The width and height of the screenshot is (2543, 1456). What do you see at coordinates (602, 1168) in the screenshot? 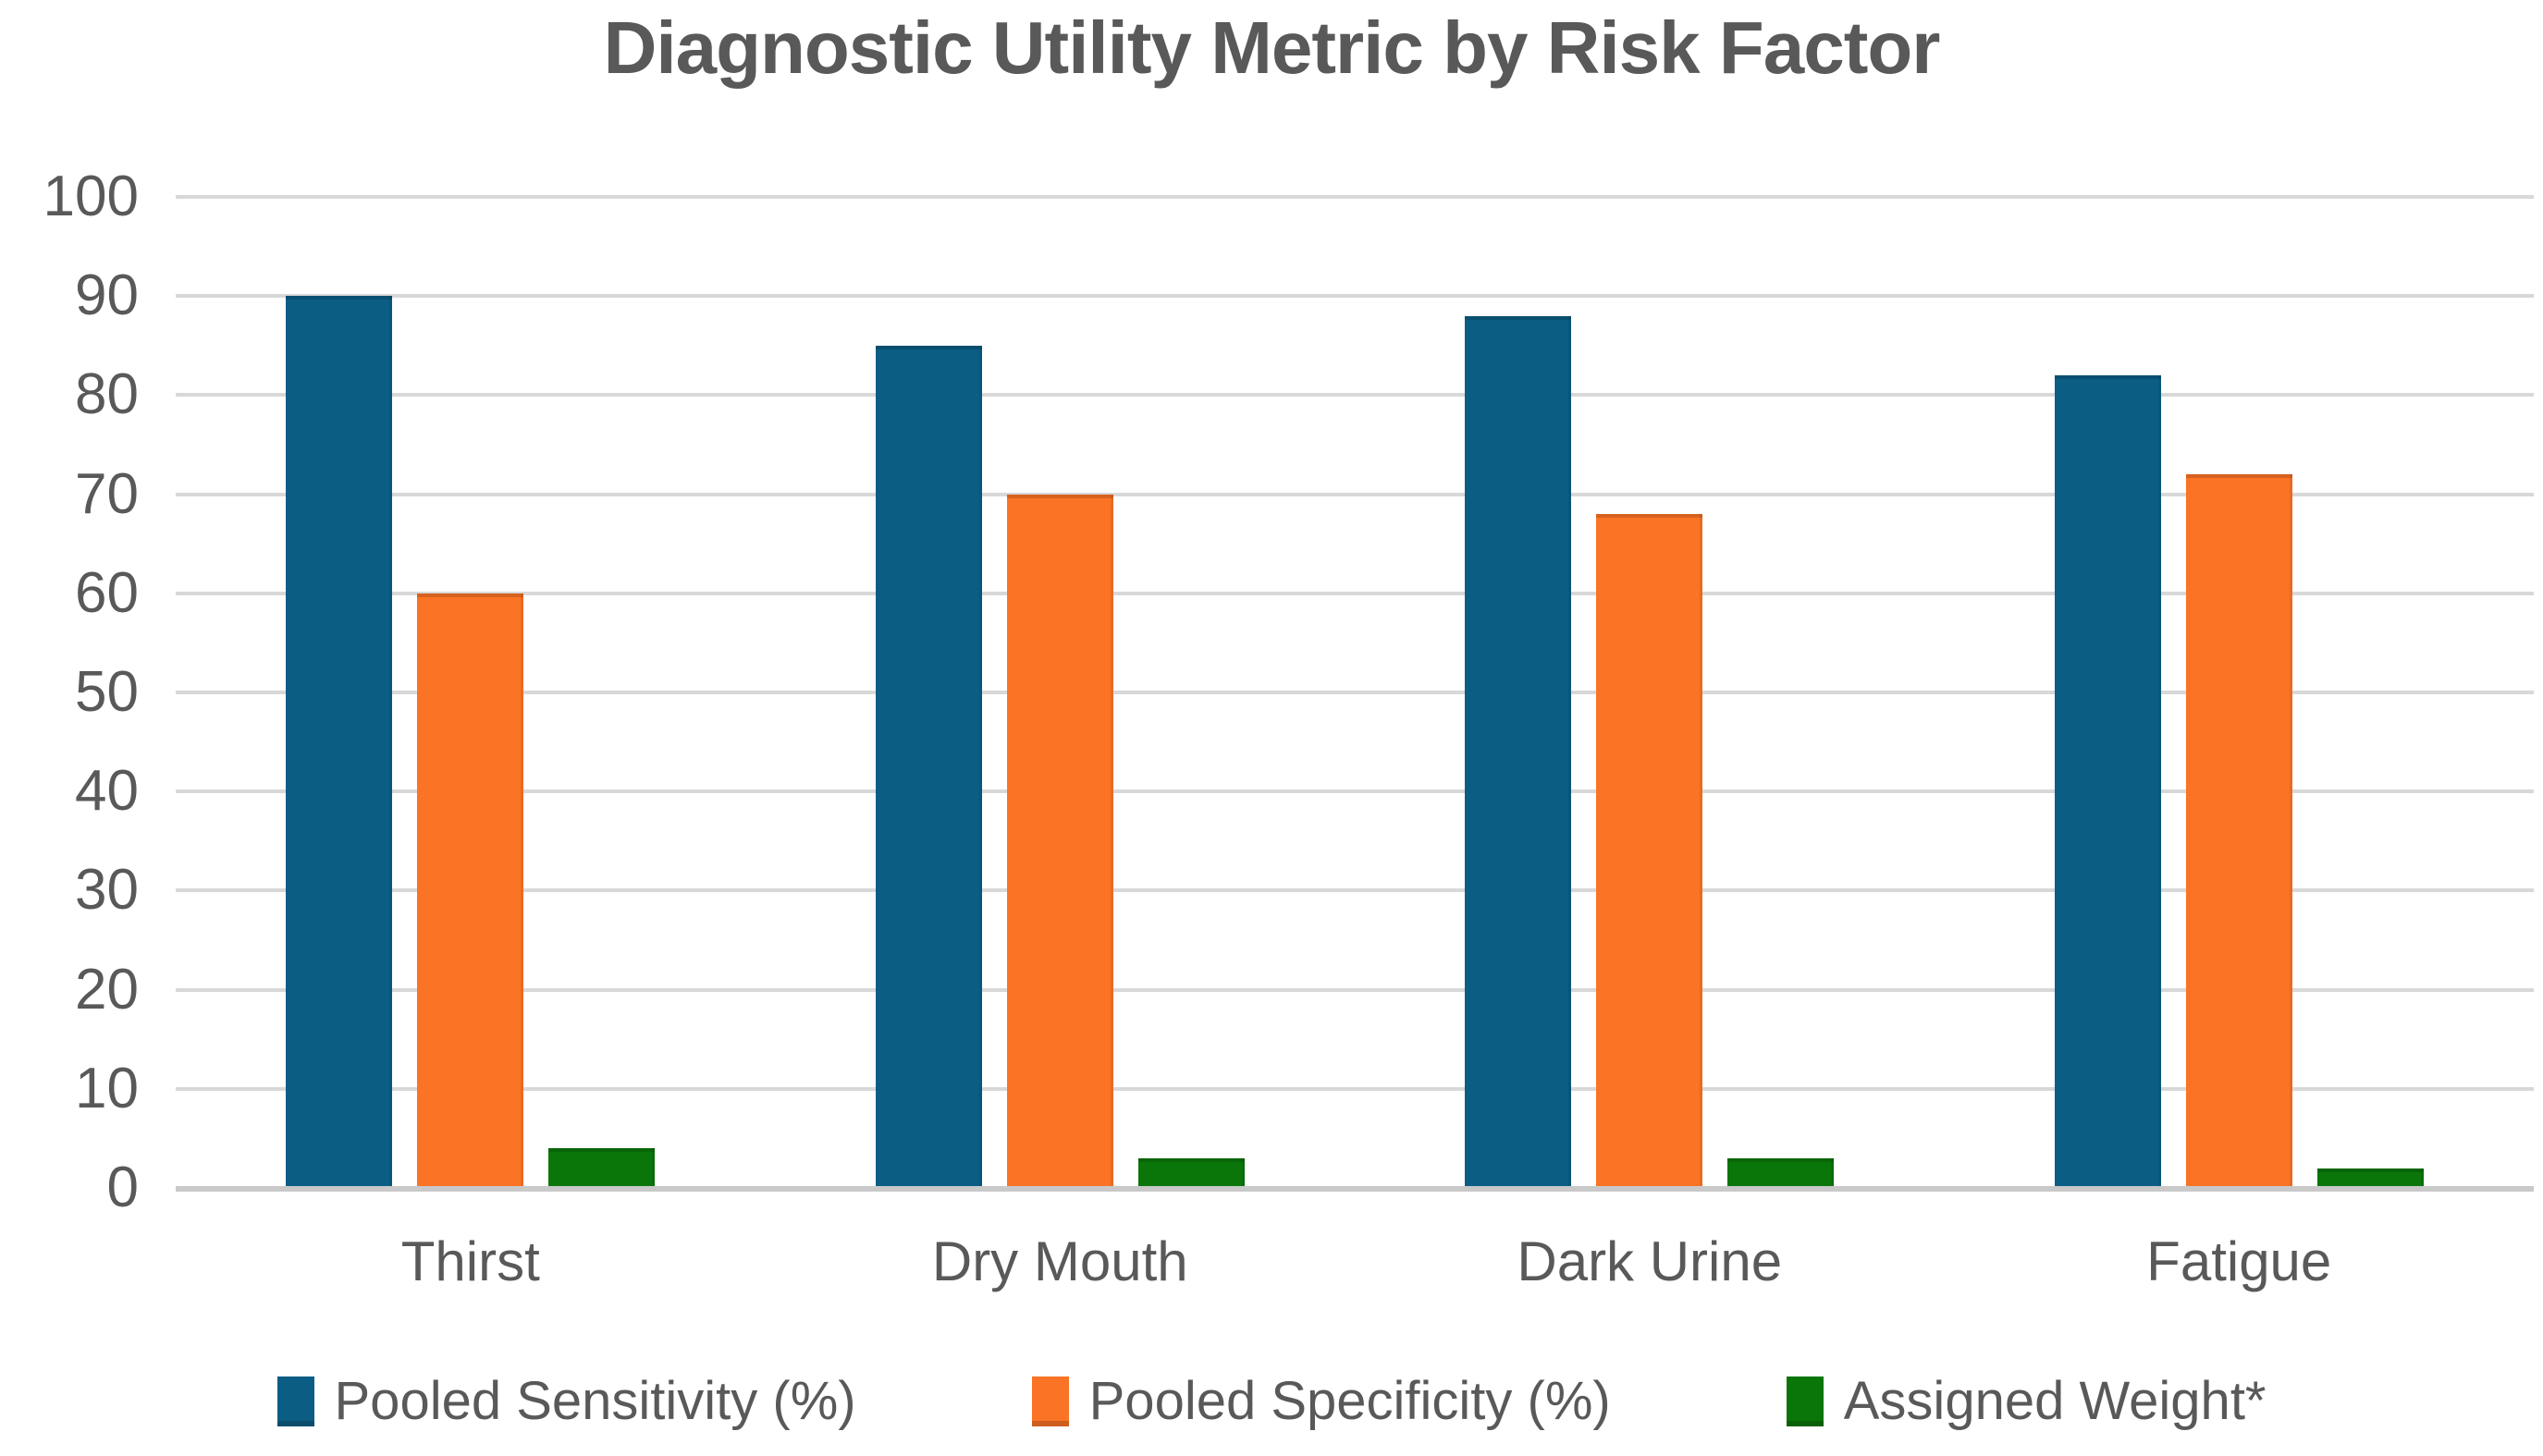
I see `bar-assigned-weight-thirst` at bounding box center [602, 1168].